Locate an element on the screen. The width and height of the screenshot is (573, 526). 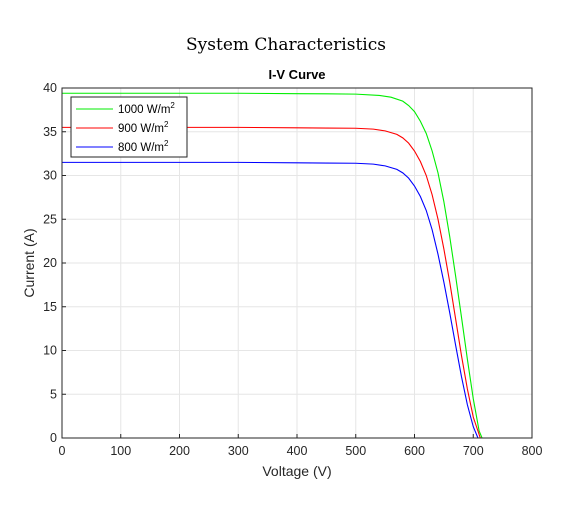
x-axis-label: Voltage (V) is located at coordinates (296, 471).